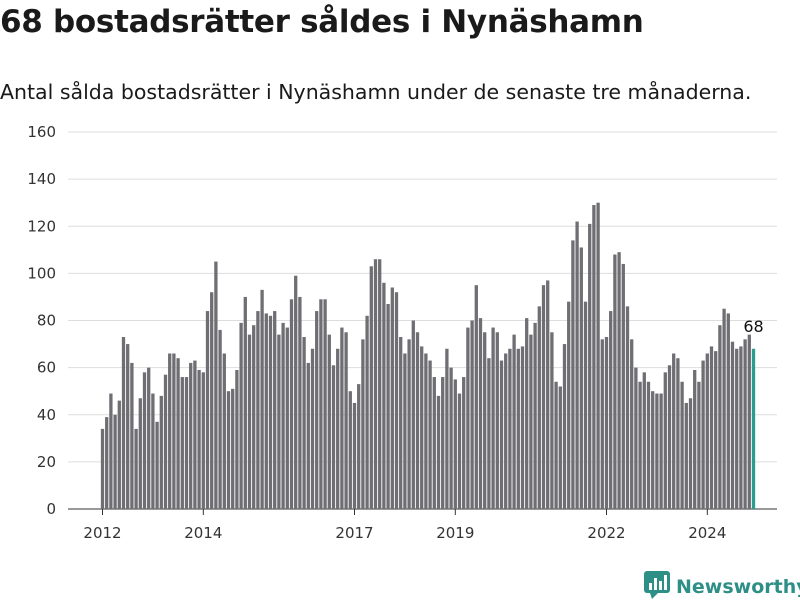  What do you see at coordinates (46, 462) in the screenshot?
I see `y-tick-label: 20` at bounding box center [46, 462].